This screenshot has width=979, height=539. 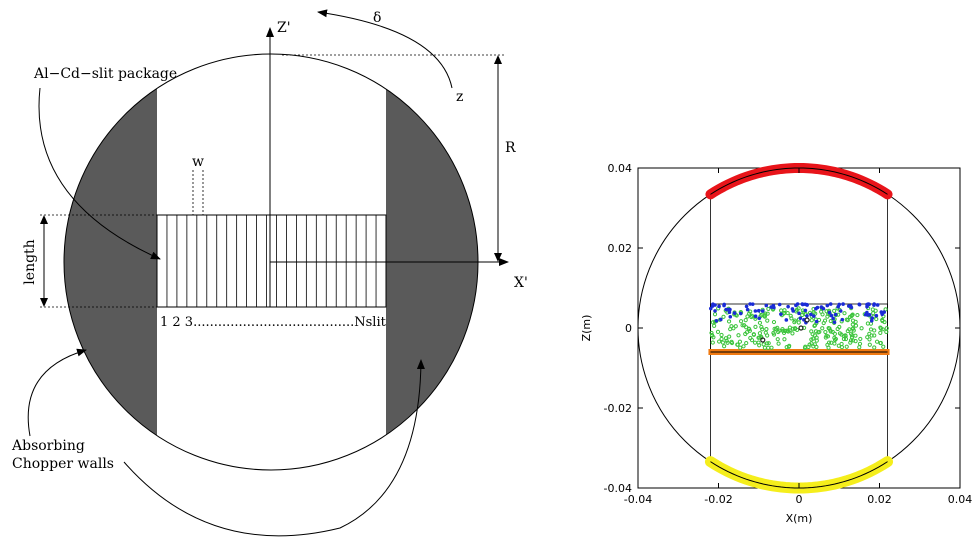 I want to click on x-tick-label: -0.02, so click(x=718, y=499).